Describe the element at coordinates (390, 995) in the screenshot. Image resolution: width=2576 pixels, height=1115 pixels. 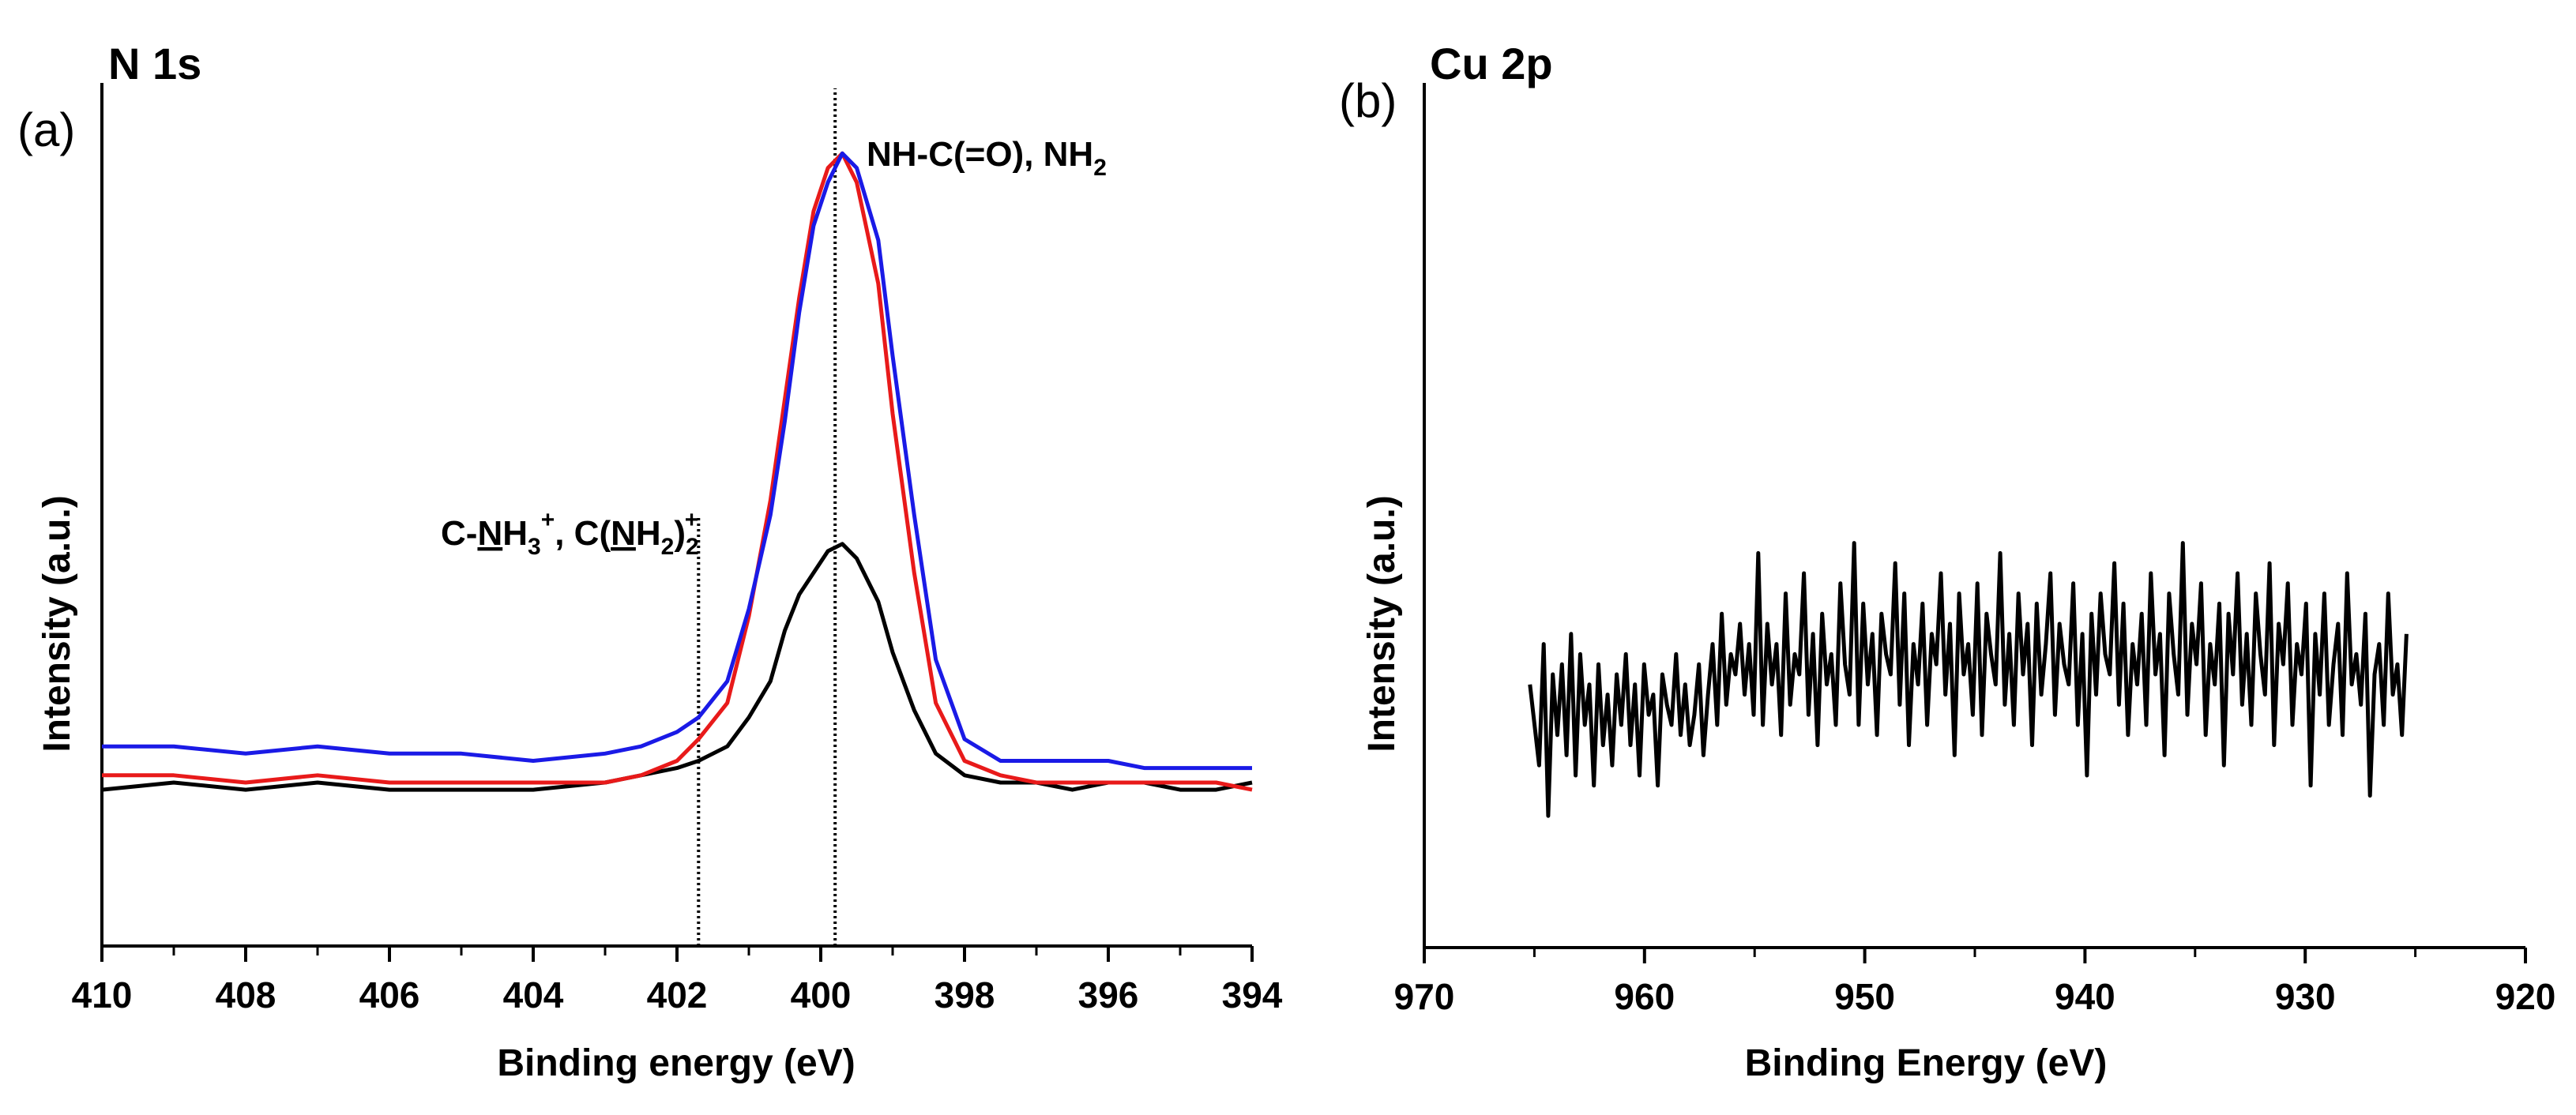
I see `x-tick-label: 406` at that location.